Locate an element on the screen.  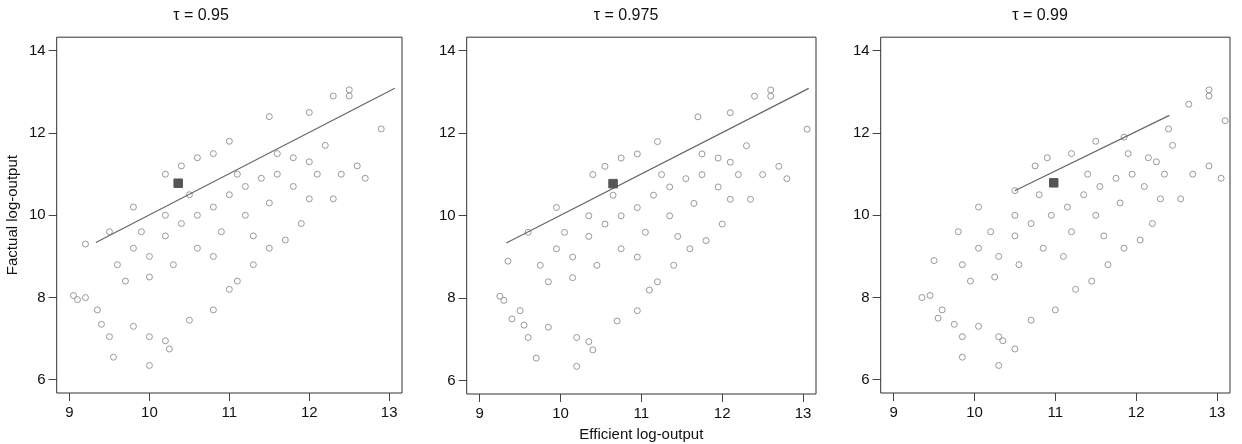
x-axis-title: Efficient log-output is located at coordinates (642, 434).